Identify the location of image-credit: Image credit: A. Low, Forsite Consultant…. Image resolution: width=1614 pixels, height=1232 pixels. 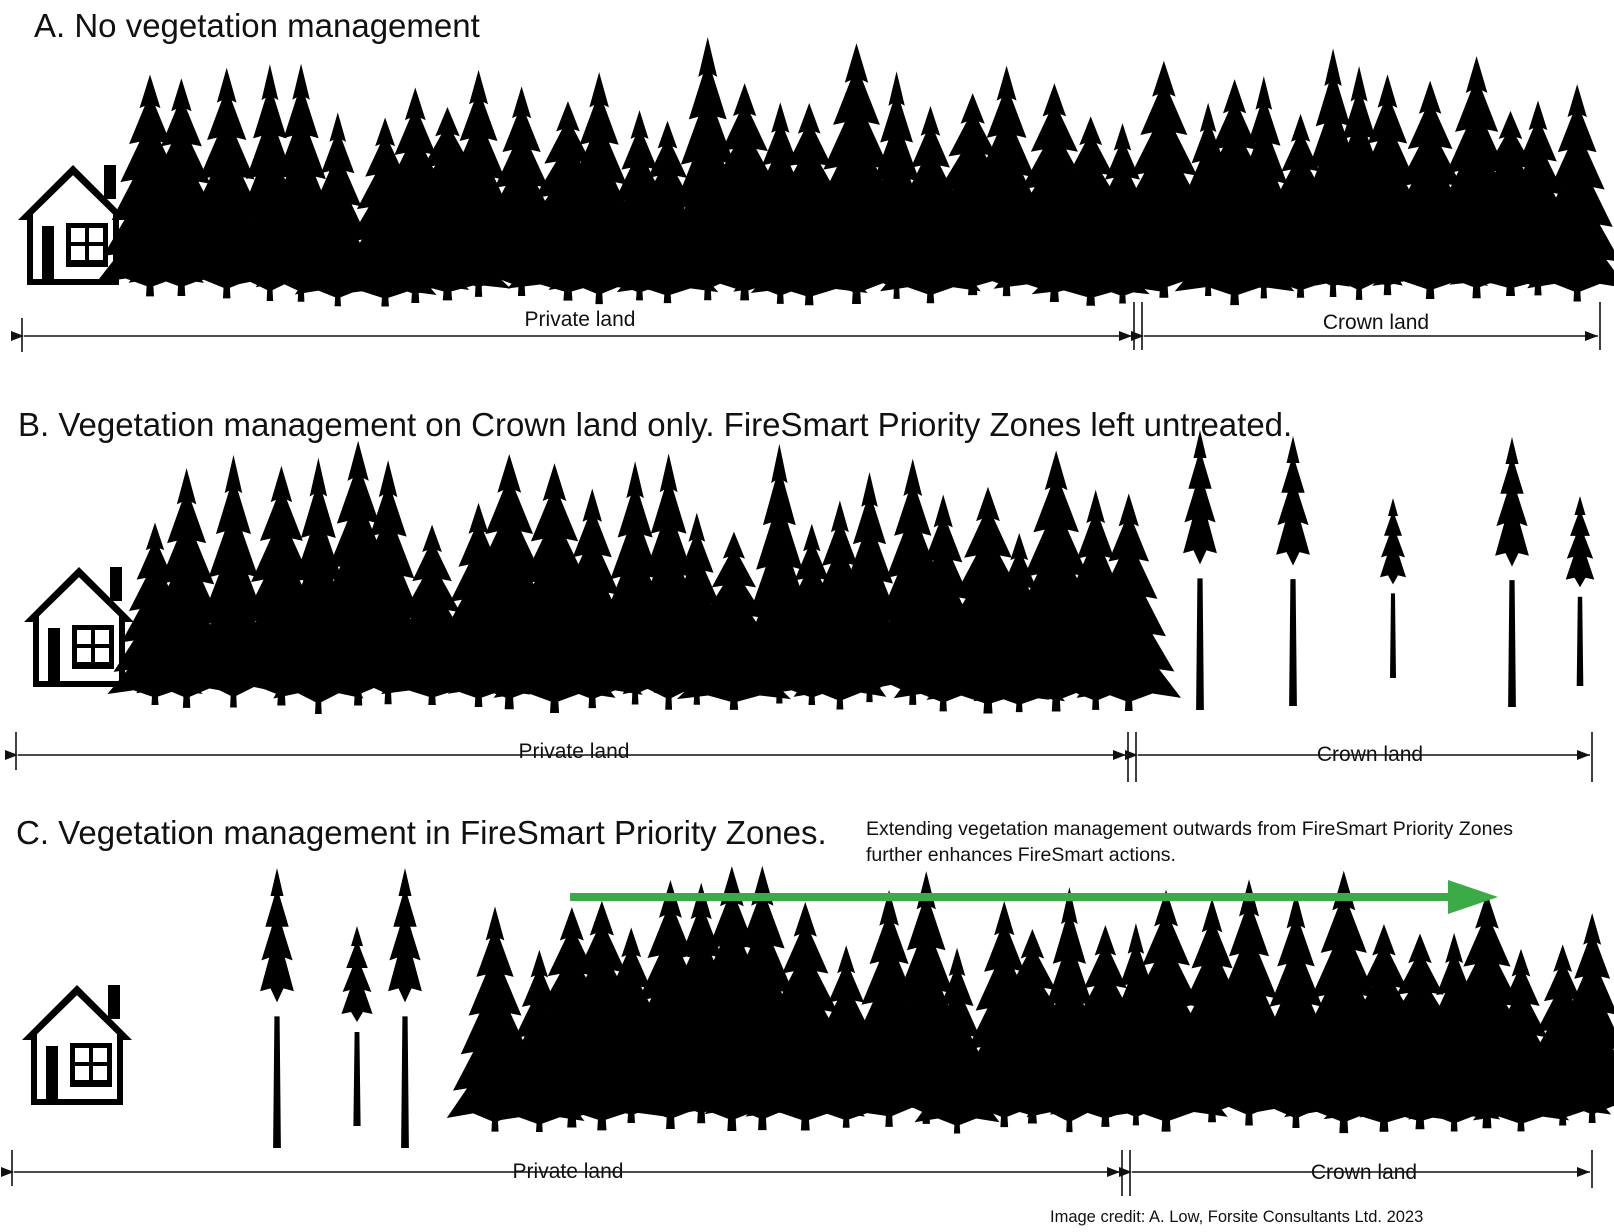
(1237, 1217).